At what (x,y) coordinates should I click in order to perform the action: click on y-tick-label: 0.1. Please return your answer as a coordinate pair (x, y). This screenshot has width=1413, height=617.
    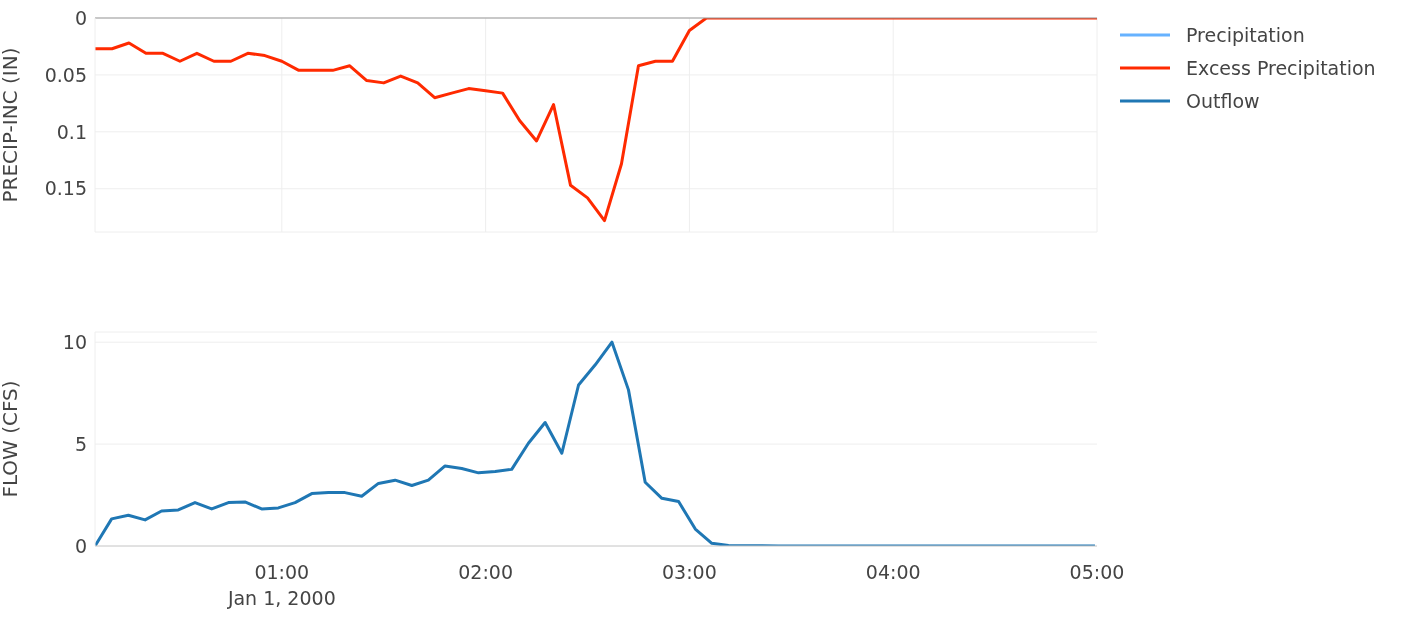
    Looking at the image, I should click on (71, 131).